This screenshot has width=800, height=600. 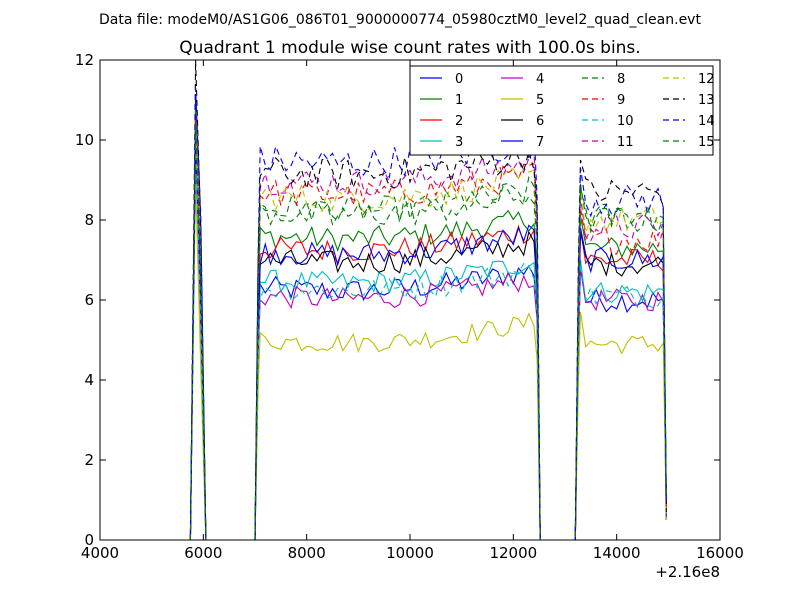 I want to click on legend-label-1: 1, so click(x=459, y=100).